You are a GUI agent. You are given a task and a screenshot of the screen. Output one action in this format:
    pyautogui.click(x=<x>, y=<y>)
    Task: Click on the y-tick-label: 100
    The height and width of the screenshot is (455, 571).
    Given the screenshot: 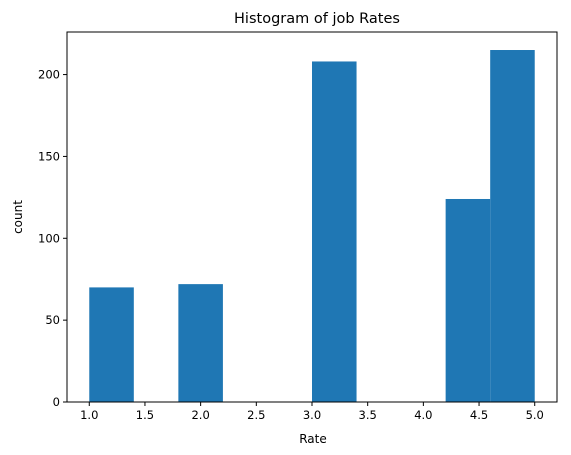 What is the action you would take?
    pyautogui.click(x=49, y=238)
    